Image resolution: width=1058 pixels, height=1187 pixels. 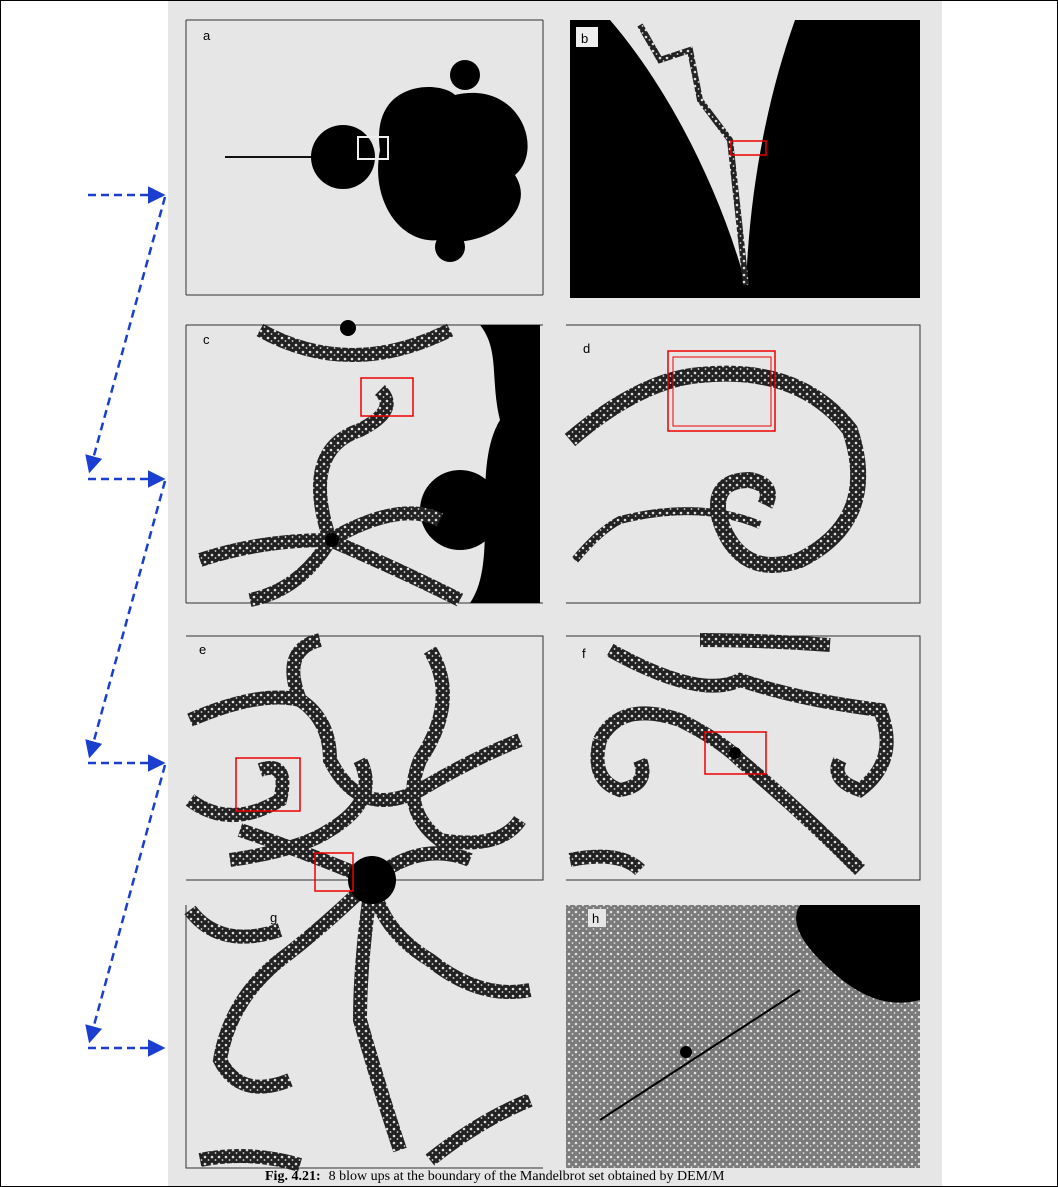 I want to click on panel-g, so click(x=363, y=997).